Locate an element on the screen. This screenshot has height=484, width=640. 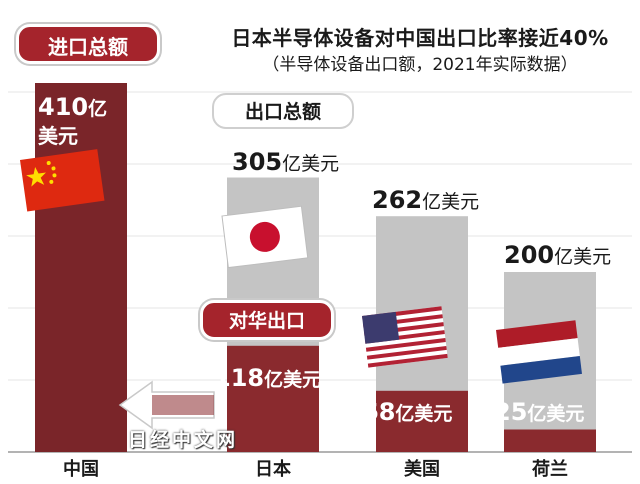
export-to-china-label: 对华出口 is located at coordinates (267, 320).